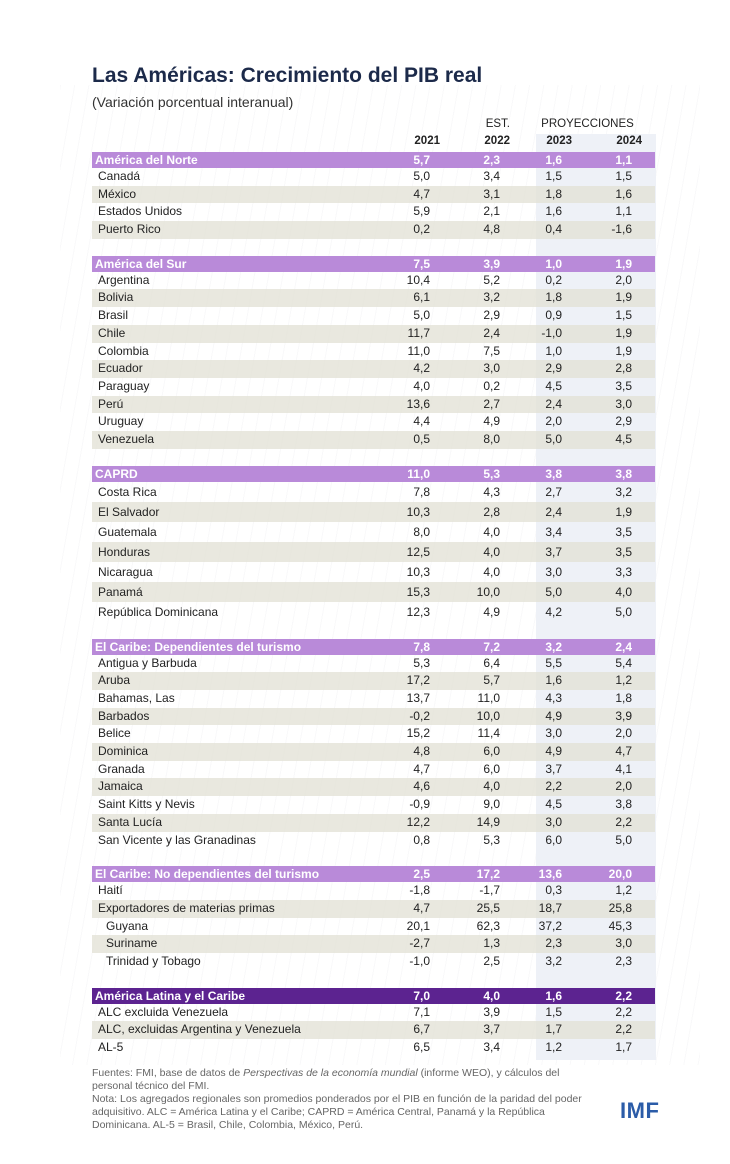 This screenshot has width=730, height=1164. I want to click on cell-value-2023: 4,3, so click(553, 698).